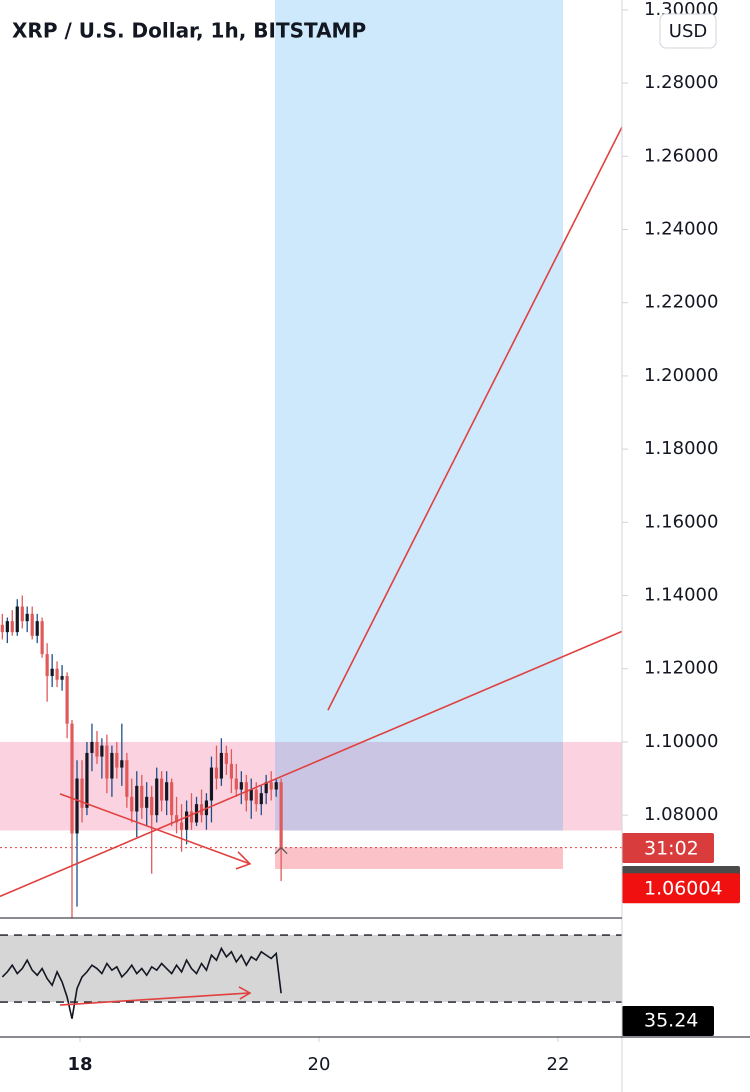 This screenshot has height=1092, width=750. I want to click on y-tick-label: 1.10000, so click(681, 741).